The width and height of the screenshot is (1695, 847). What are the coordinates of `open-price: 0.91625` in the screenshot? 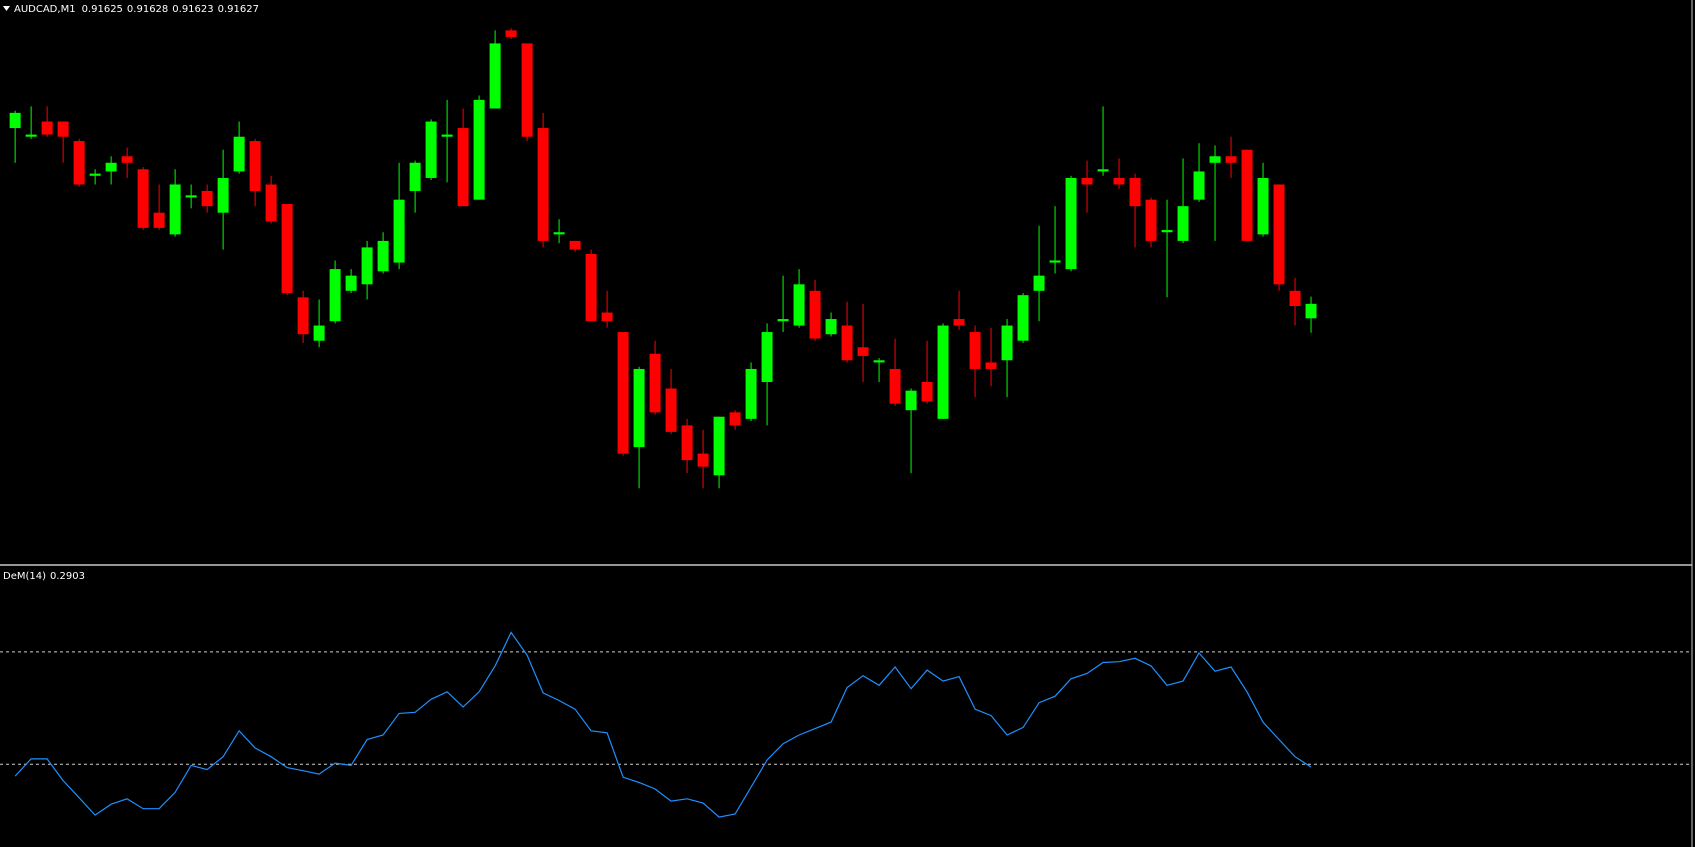 It's located at (102, 9).